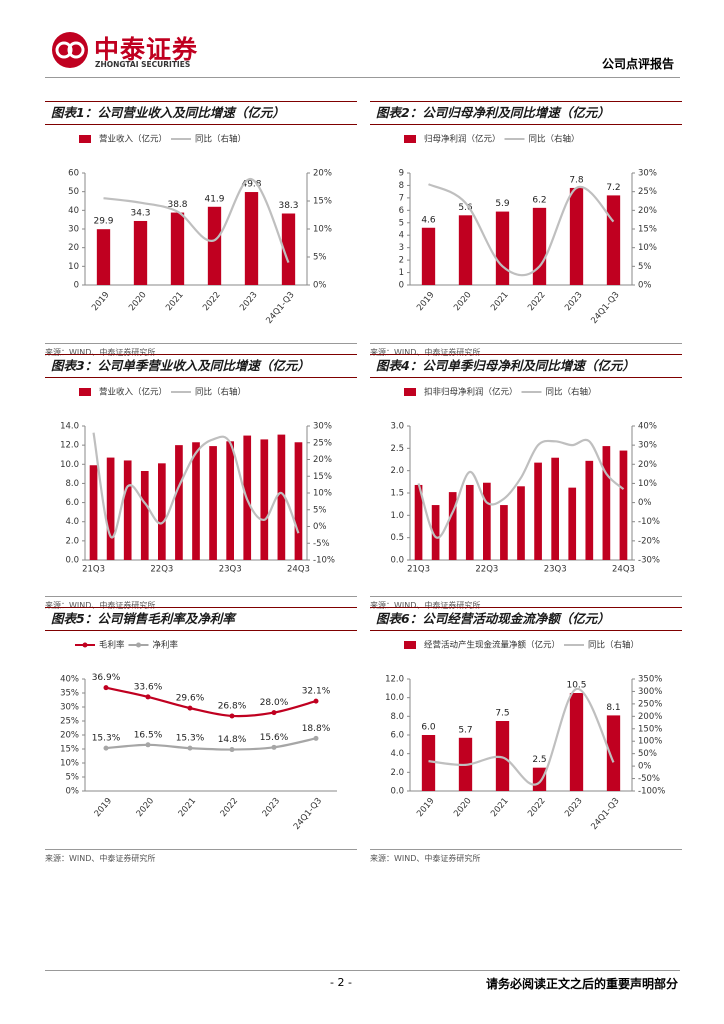 This screenshot has width=724, height=1024. I want to click on data-label: 15.6%, so click(274, 738).